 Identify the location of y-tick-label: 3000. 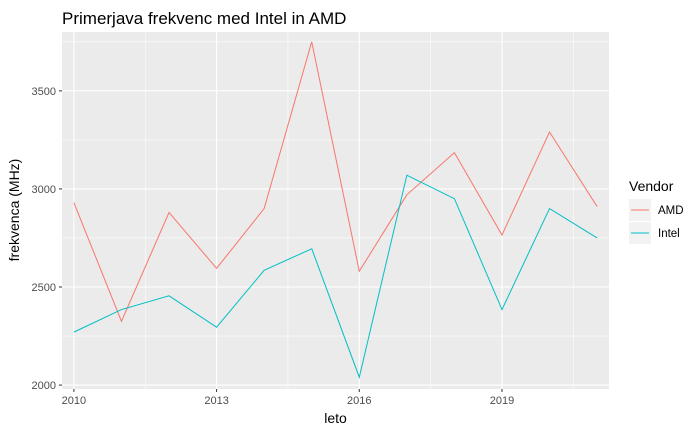
(44, 190).